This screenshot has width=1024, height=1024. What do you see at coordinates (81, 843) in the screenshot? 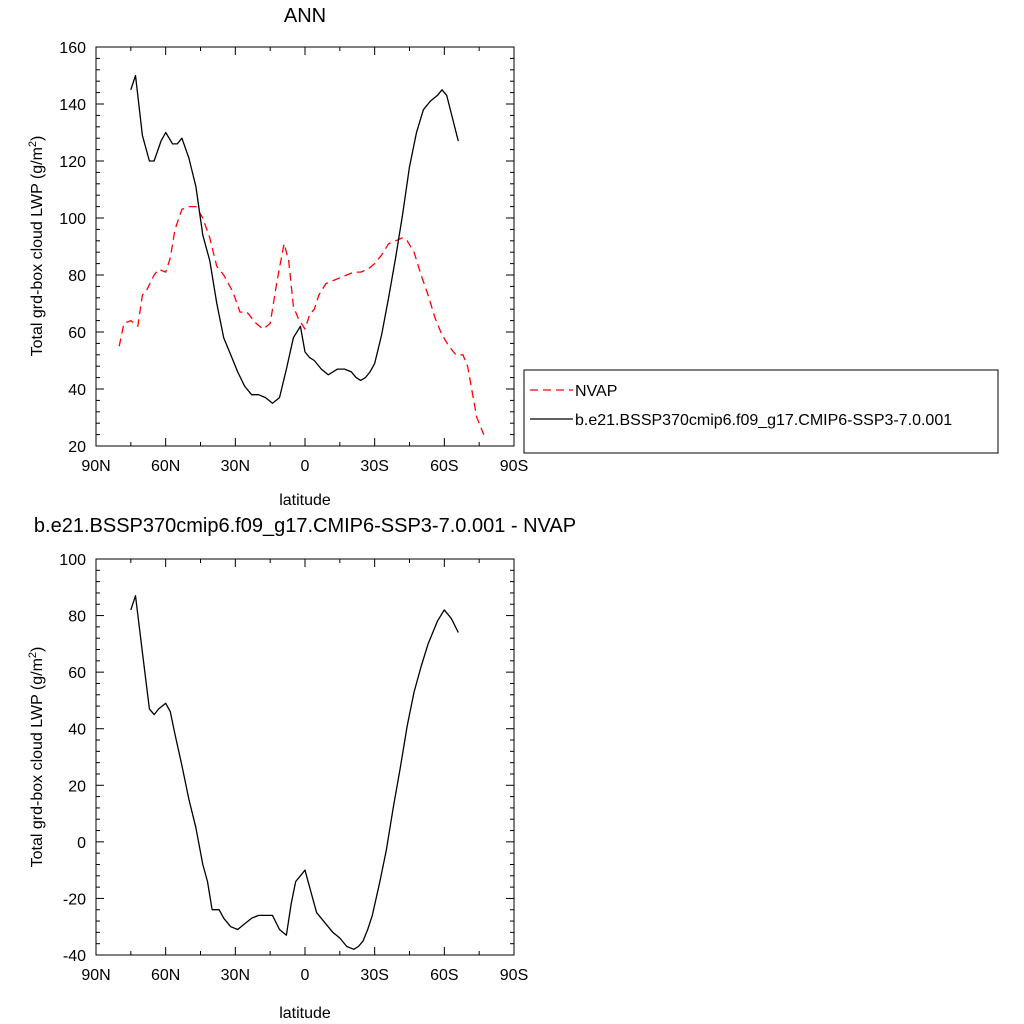
I see `y-tick-label: 0` at bounding box center [81, 843].